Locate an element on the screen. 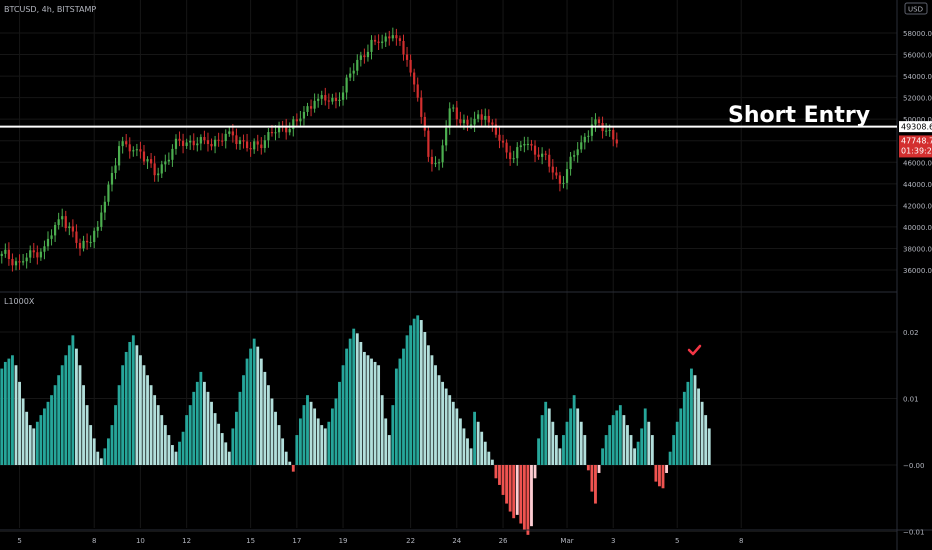 This screenshot has width=932, height=550. indicator-tick-label: 0.02 is located at coordinates (911, 333).